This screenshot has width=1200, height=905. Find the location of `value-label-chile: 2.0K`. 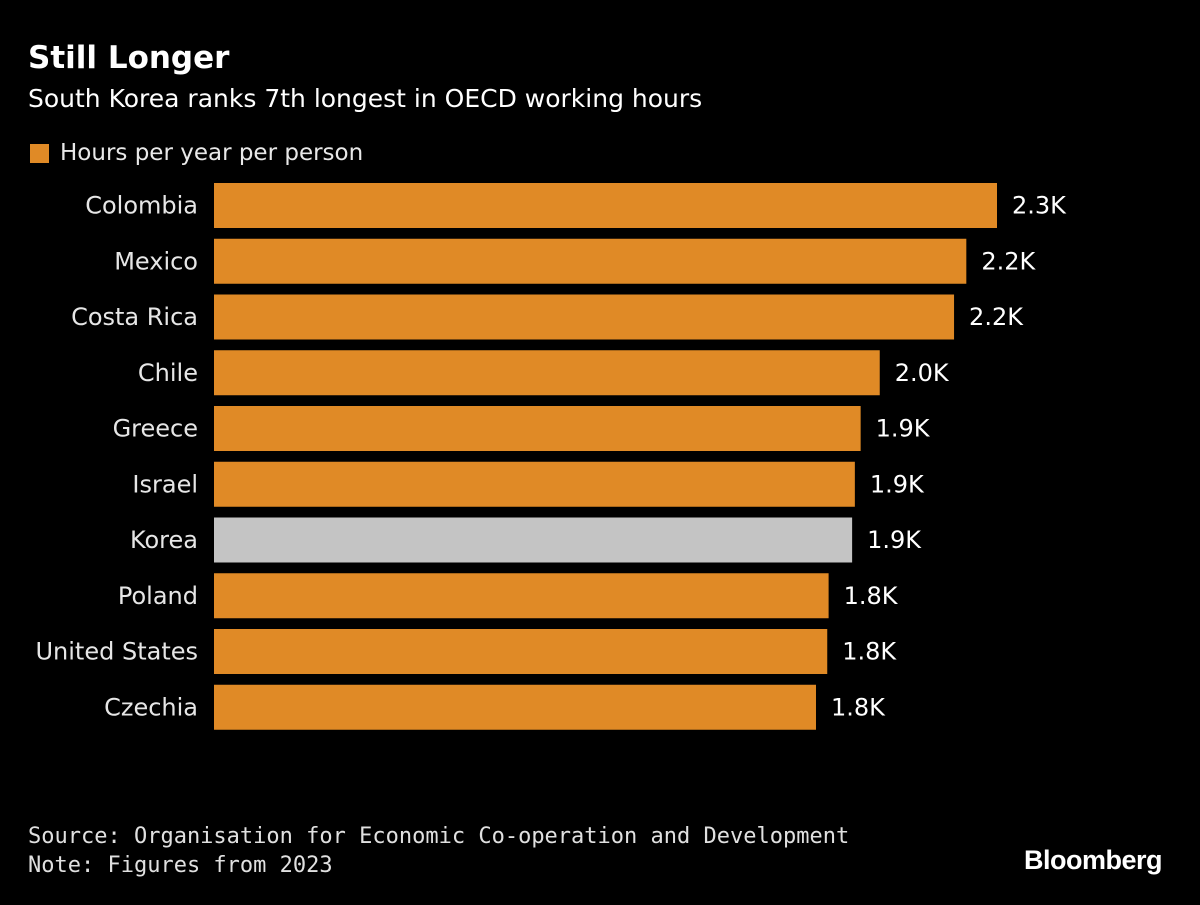

value-label-chile: 2.0K is located at coordinates (922, 373).